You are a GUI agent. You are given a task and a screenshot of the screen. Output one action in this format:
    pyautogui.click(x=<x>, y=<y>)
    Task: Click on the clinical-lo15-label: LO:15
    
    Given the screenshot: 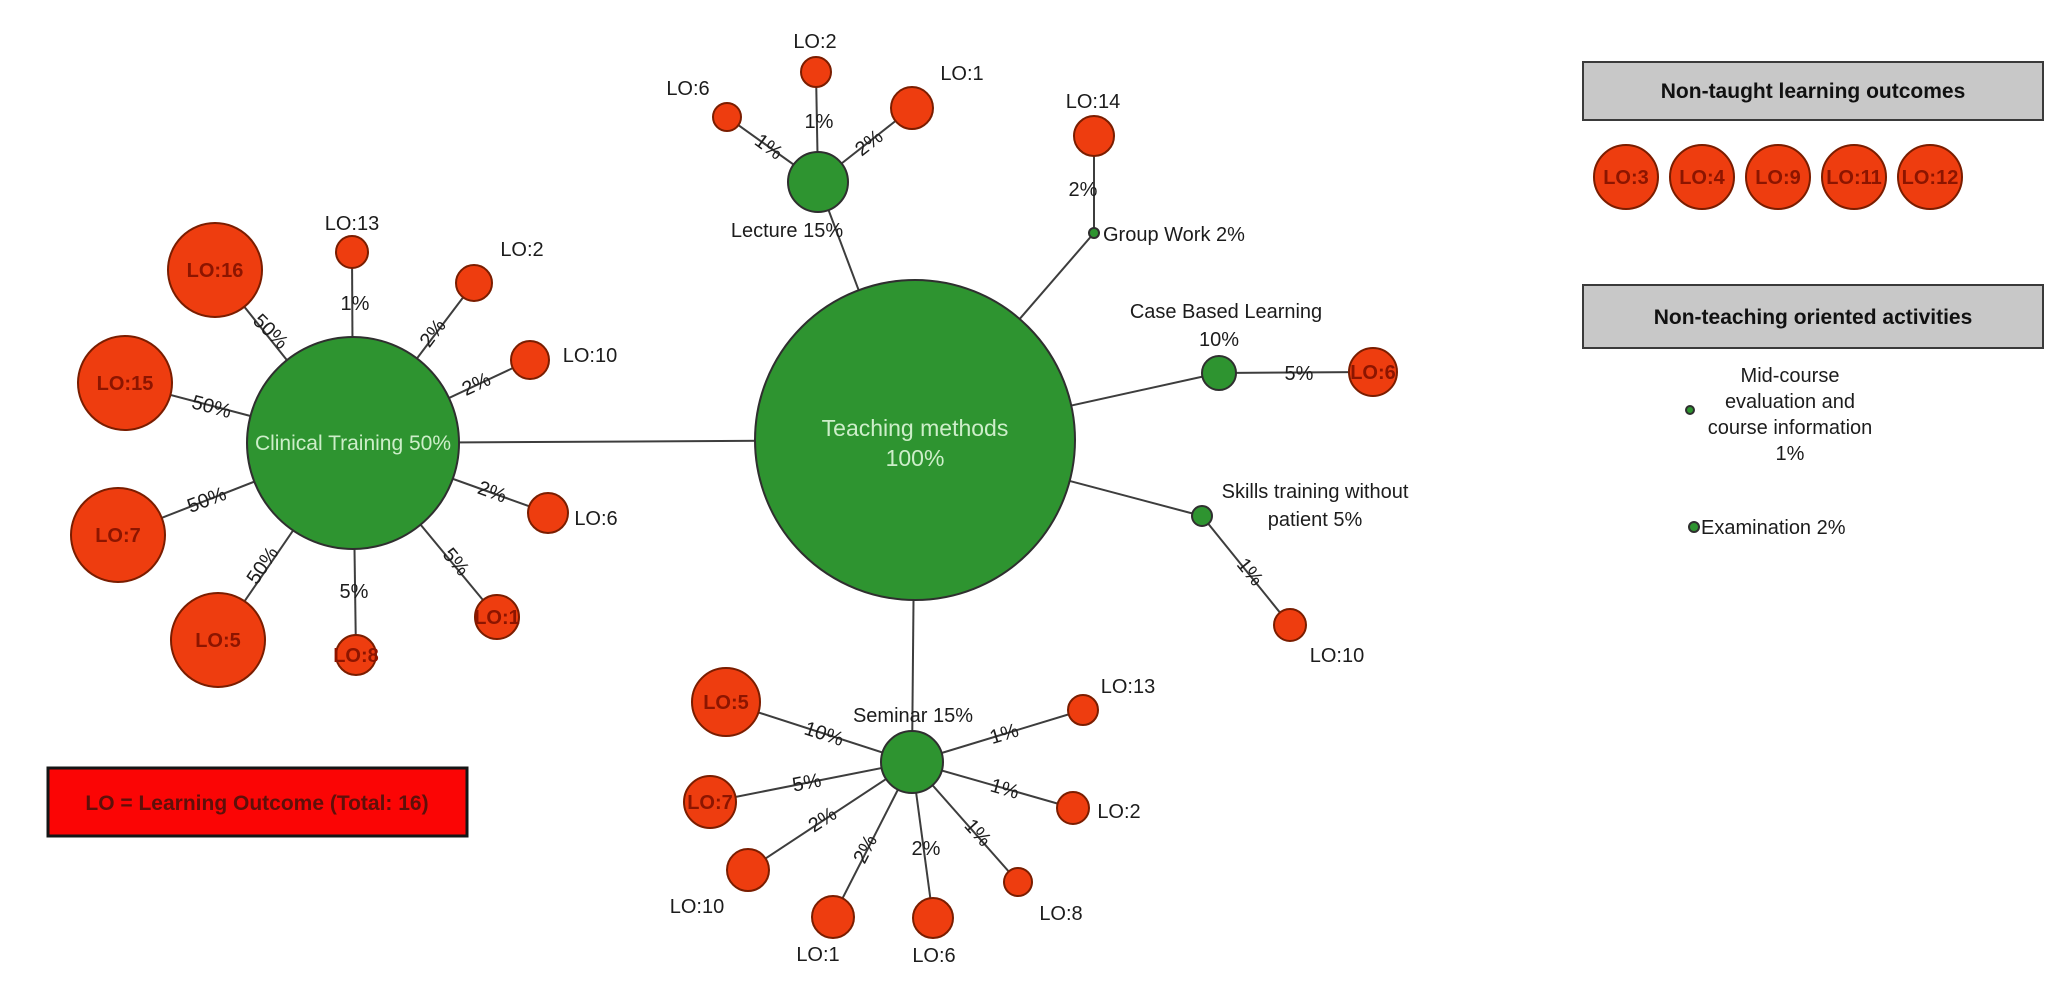 What is the action you would take?
    pyautogui.click(x=125, y=384)
    